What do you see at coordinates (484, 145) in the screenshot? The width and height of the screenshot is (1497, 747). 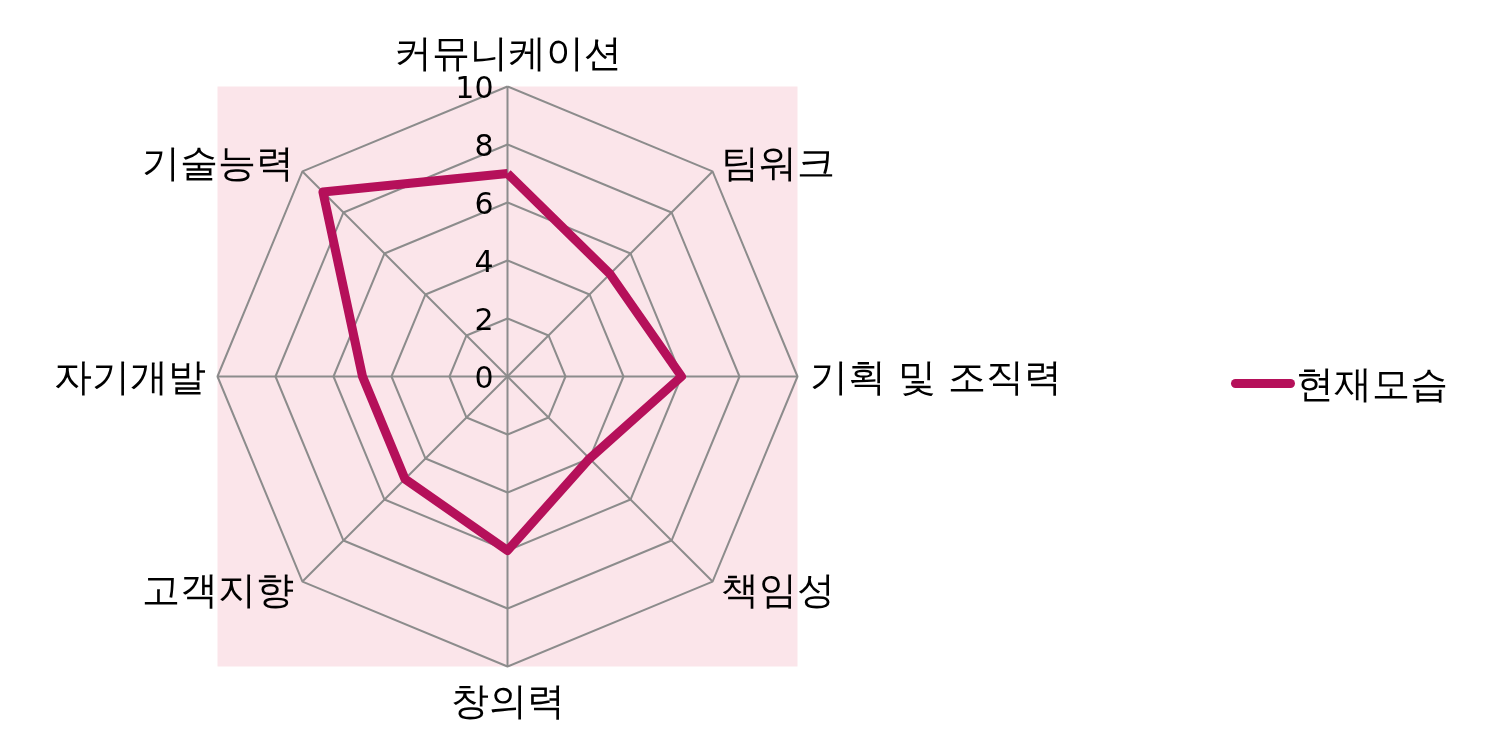 I see `y-tick-label: 8` at bounding box center [484, 145].